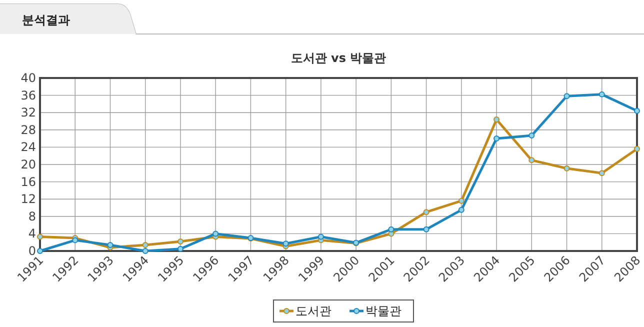 Image resolution: width=644 pixels, height=327 pixels. Describe the element at coordinates (314, 311) in the screenshot. I see `legend-label: 도서관` at that location.